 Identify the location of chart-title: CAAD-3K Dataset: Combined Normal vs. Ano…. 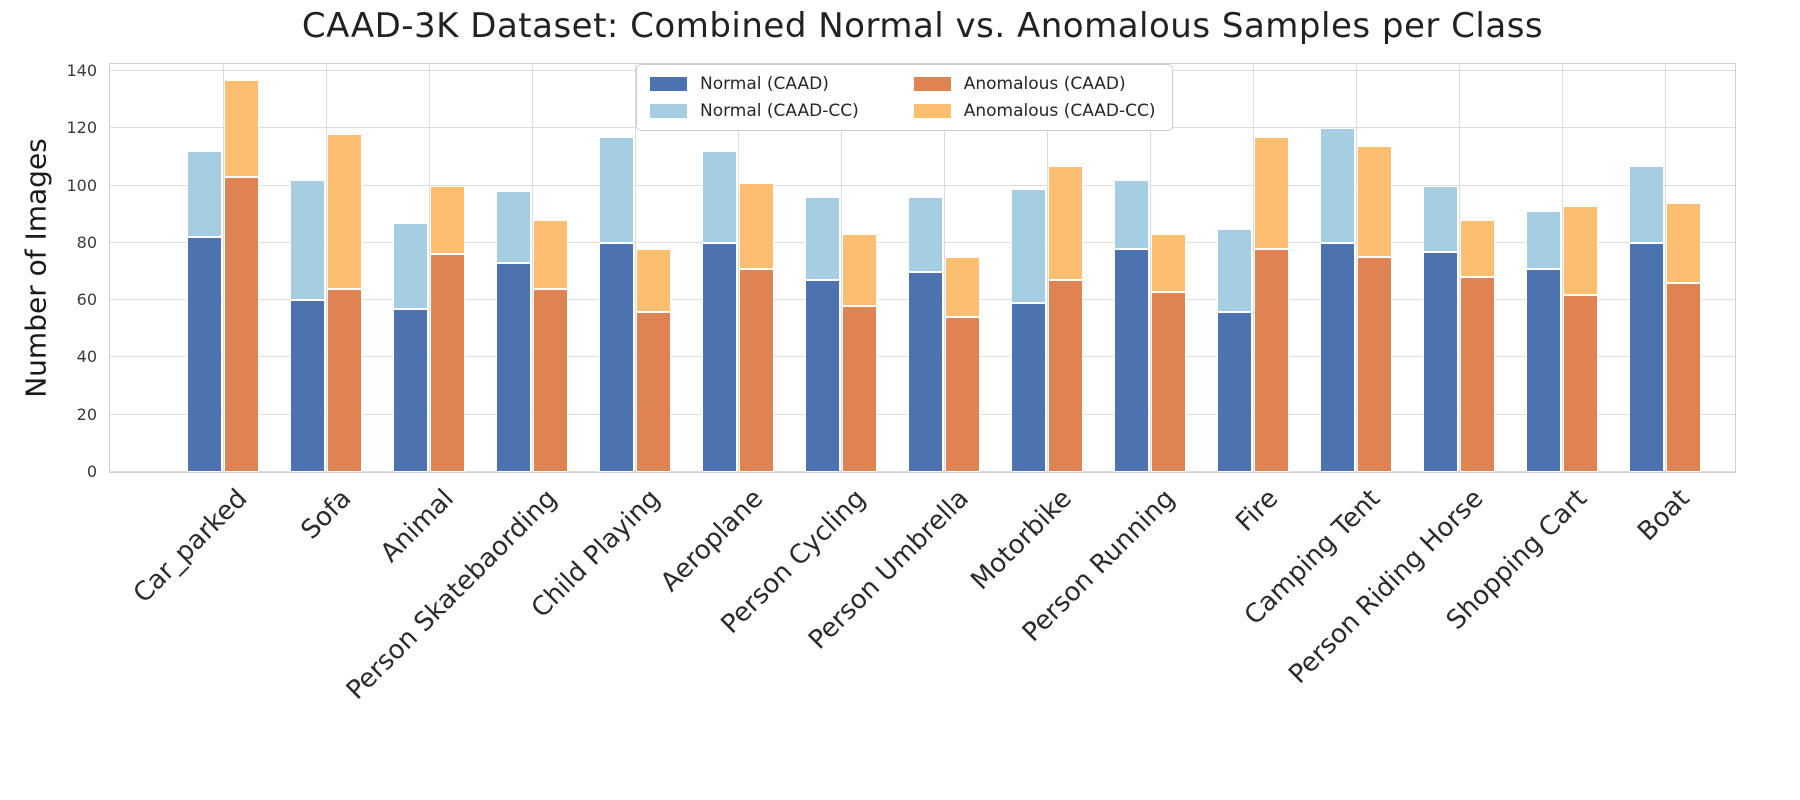
(922, 26).